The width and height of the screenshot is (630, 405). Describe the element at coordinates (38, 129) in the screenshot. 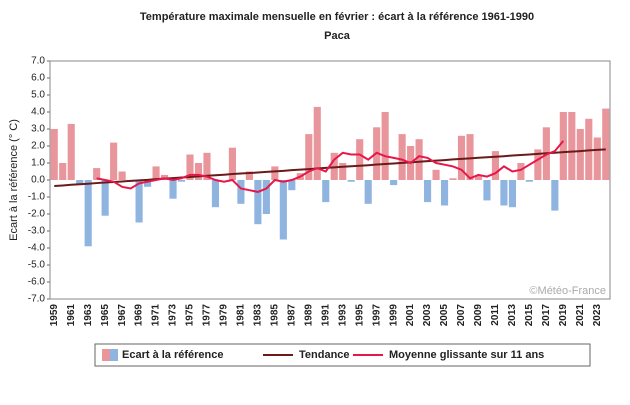

I see `y-tick-label: 3.0` at that location.